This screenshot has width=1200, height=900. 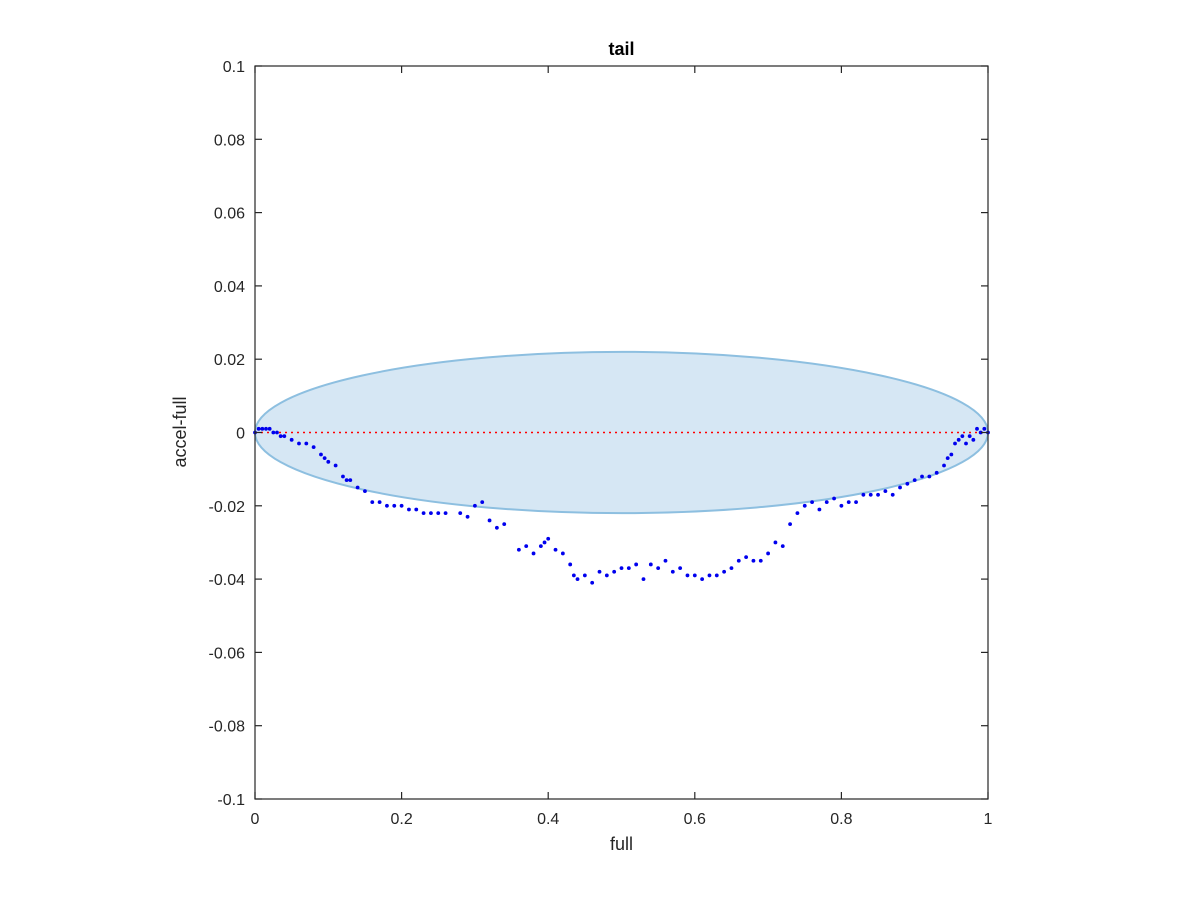 What do you see at coordinates (234, 67) in the screenshot?
I see `y-tick-label: 0.1` at bounding box center [234, 67].